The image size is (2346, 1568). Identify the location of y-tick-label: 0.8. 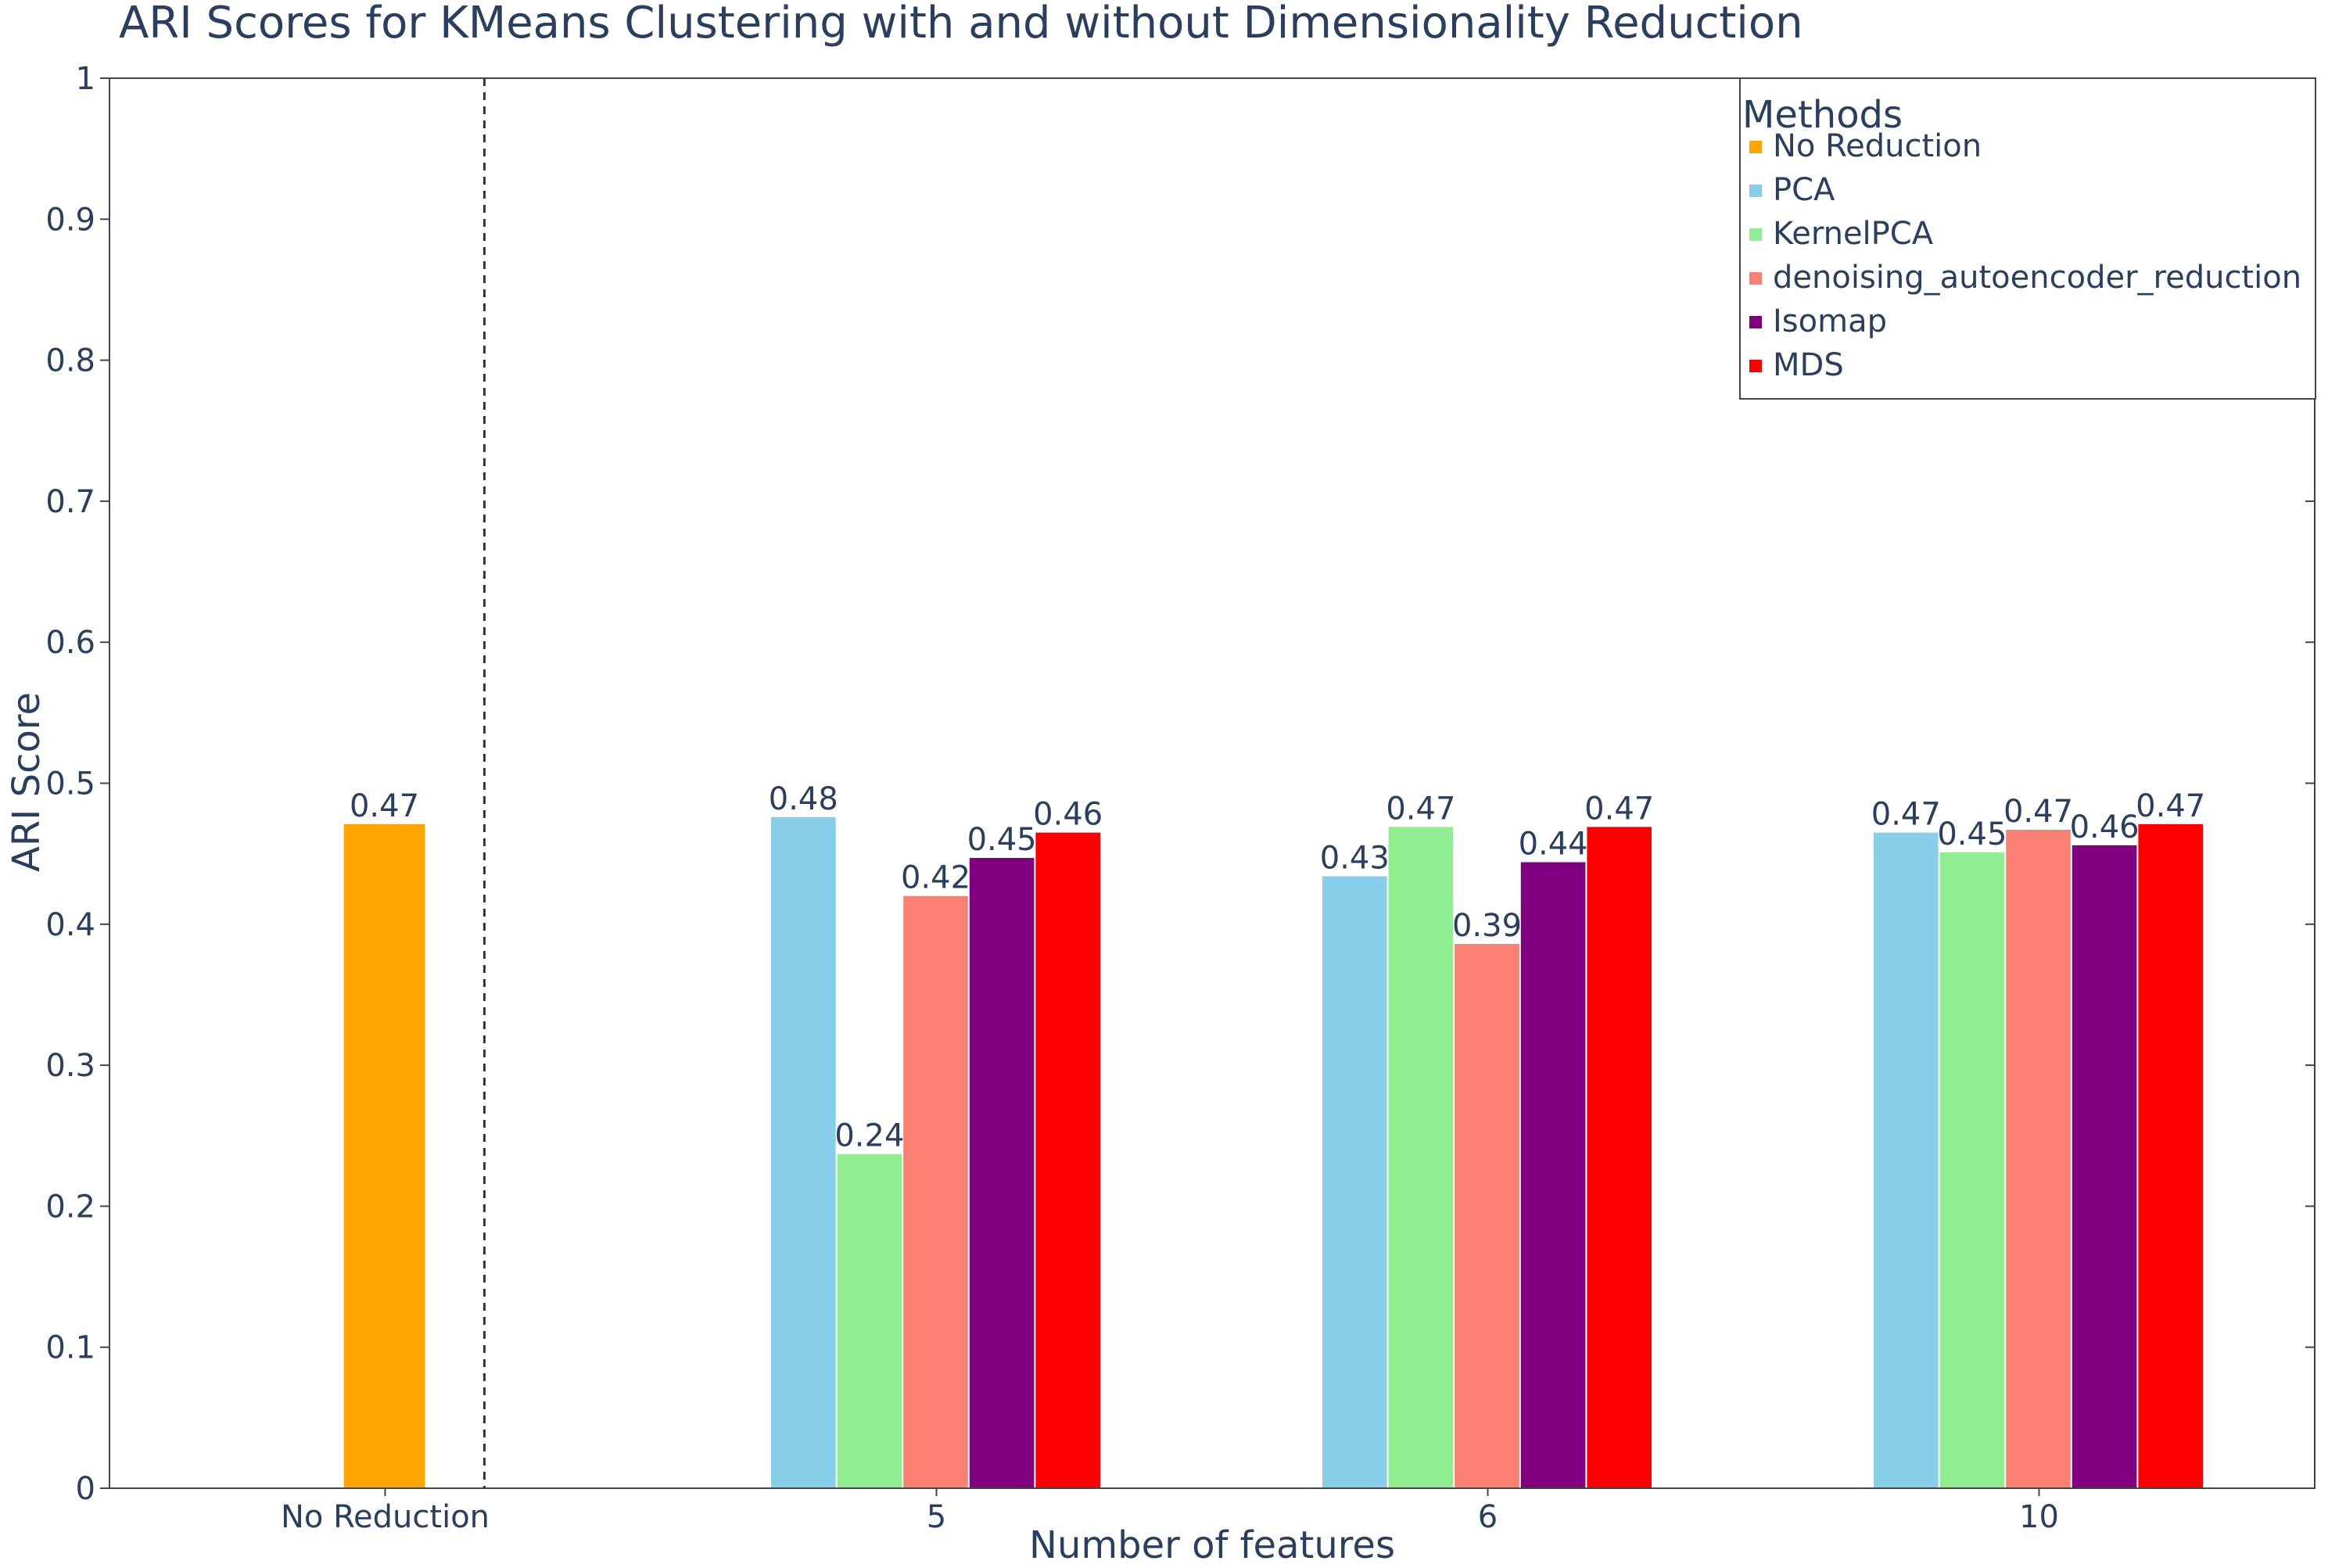
(70, 361).